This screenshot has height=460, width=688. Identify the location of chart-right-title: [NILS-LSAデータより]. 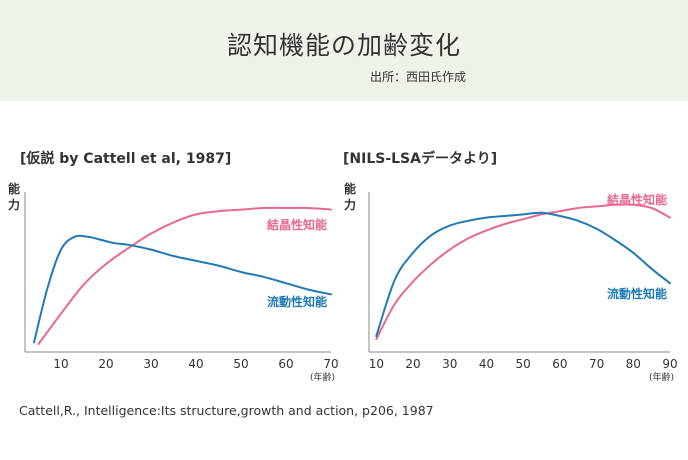
(420, 159).